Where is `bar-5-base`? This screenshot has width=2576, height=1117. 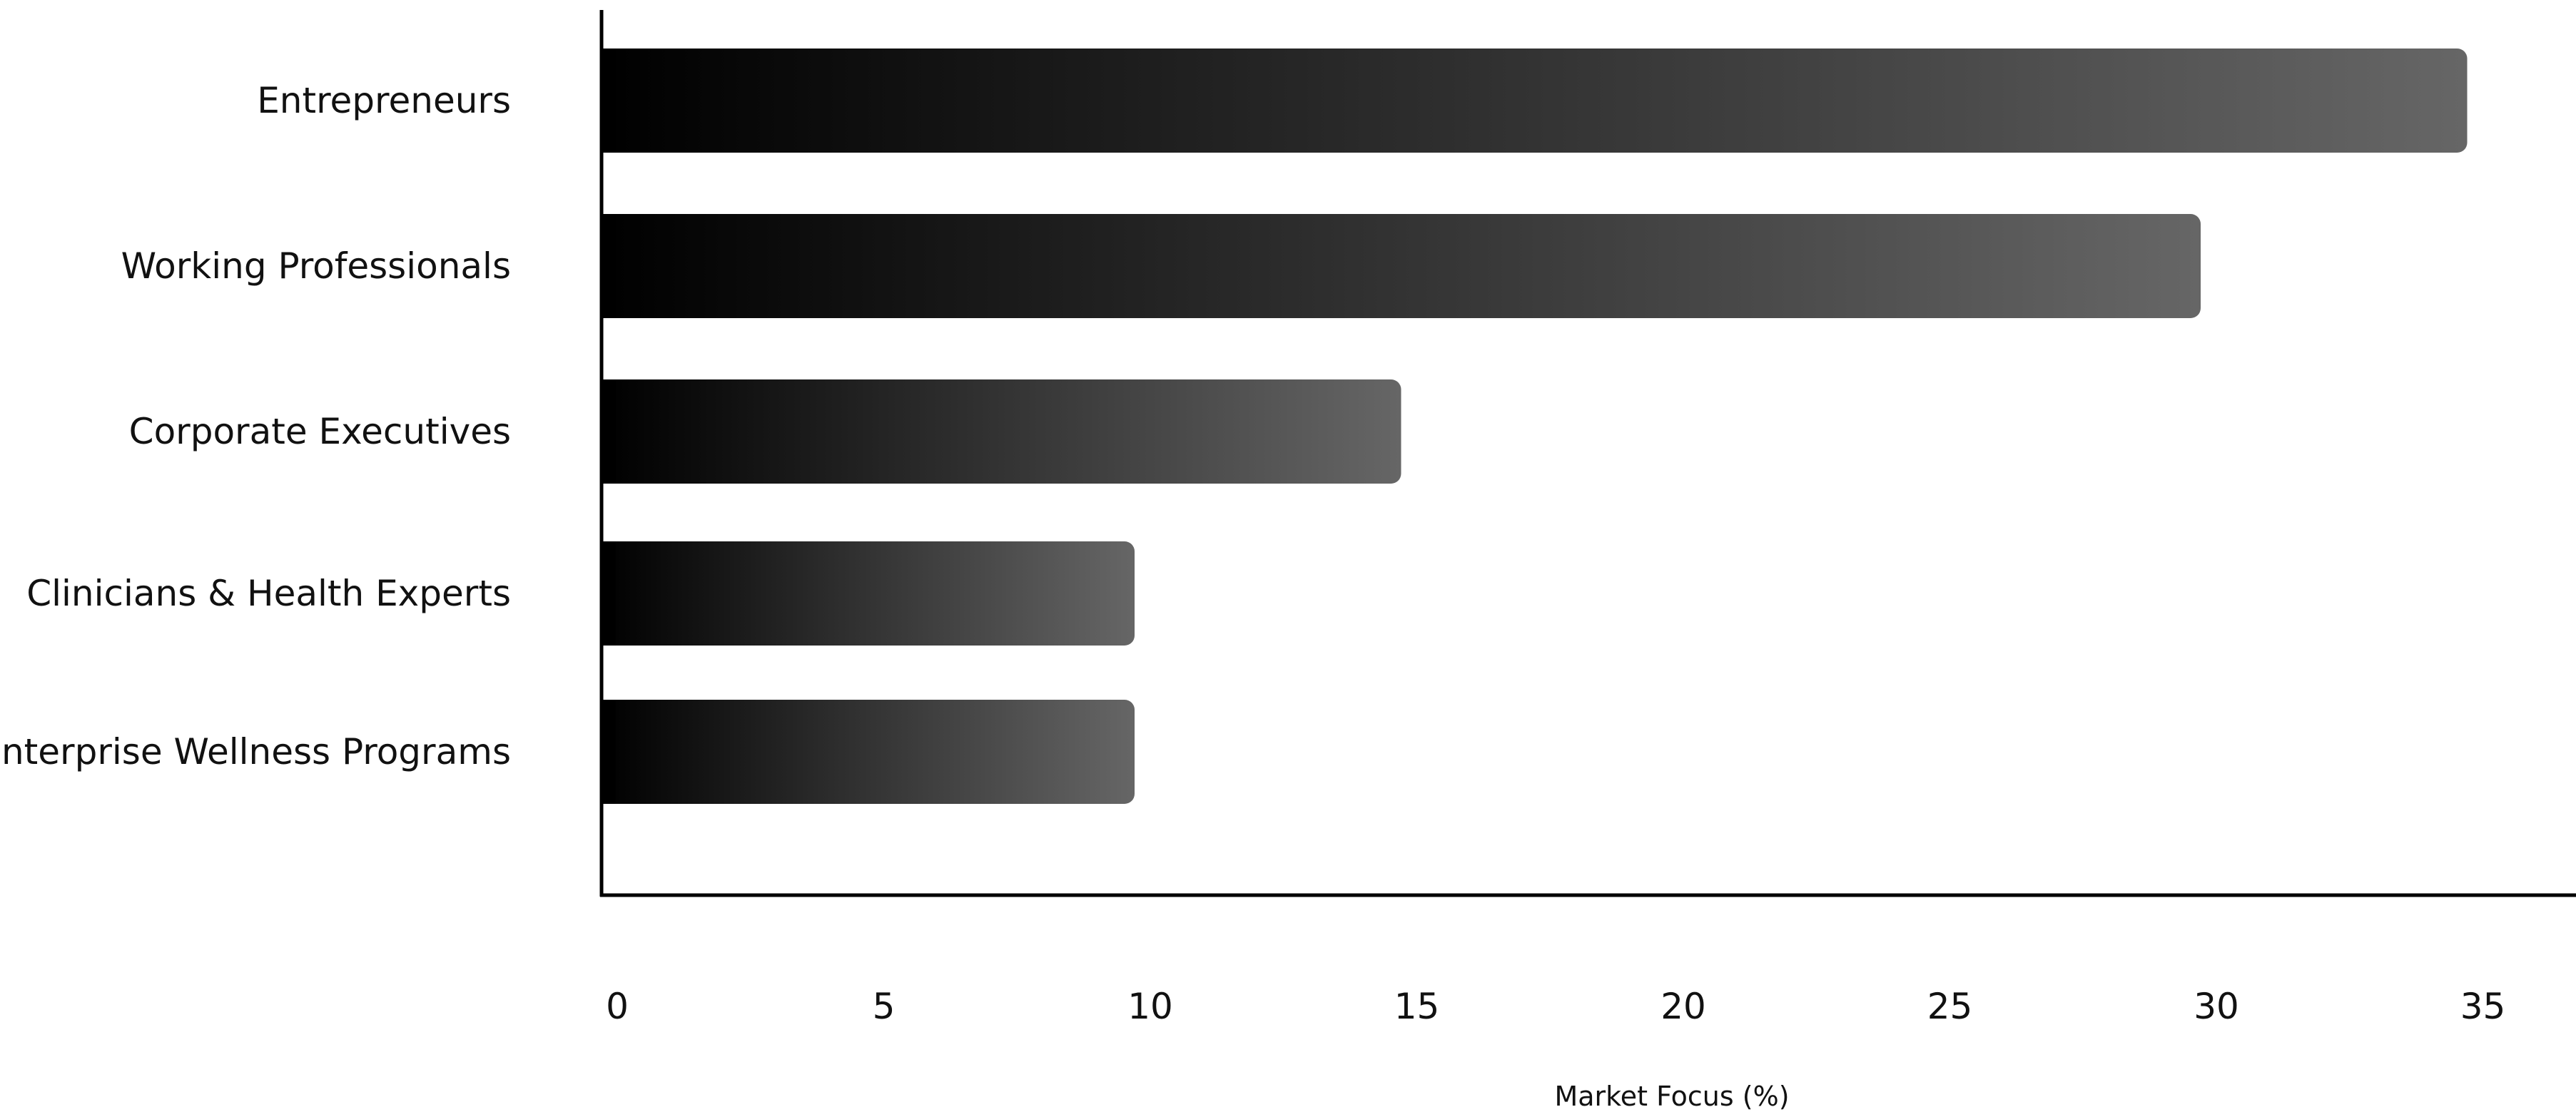 bar-5-base is located at coordinates (609, 752).